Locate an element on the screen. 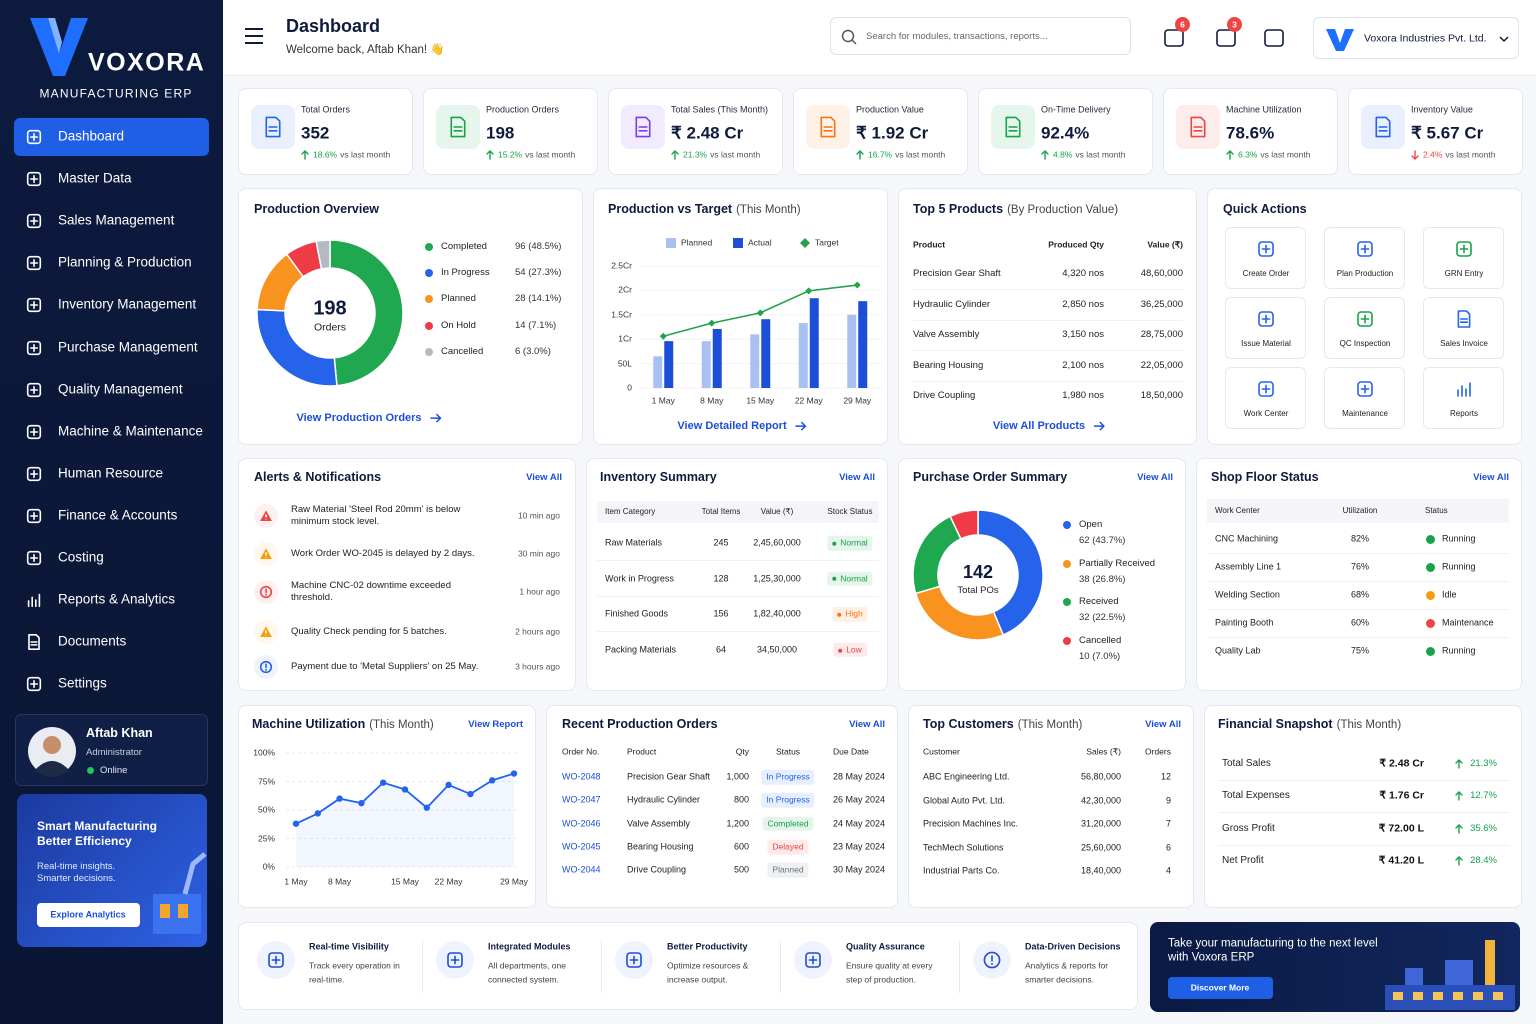 The height and width of the screenshot is (1024, 1536). action-label: QC Inspection is located at coordinates (1365, 343).